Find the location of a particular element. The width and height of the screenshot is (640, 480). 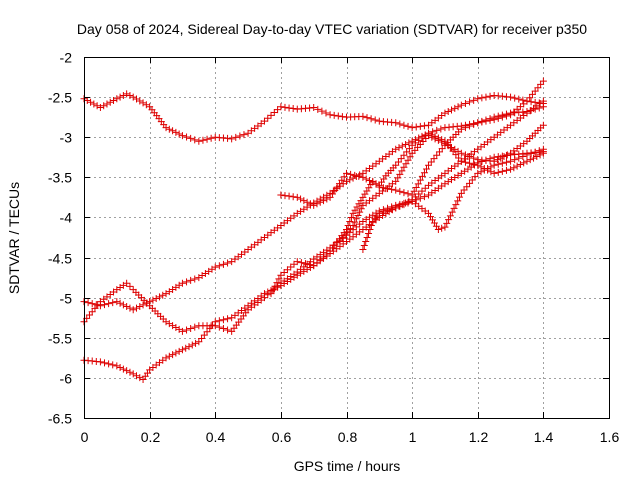

y-tick-label: -5 is located at coordinates (66, 299).